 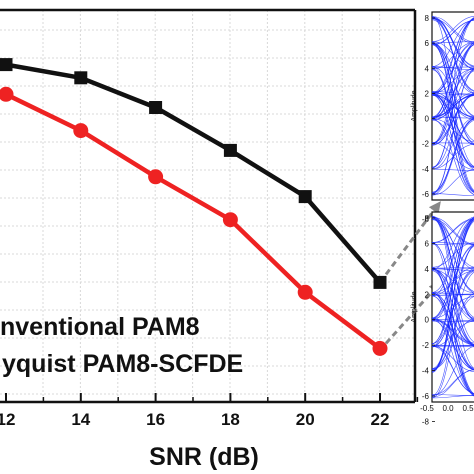 I want to click on x-tick-label: 12, so click(x=7, y=419).